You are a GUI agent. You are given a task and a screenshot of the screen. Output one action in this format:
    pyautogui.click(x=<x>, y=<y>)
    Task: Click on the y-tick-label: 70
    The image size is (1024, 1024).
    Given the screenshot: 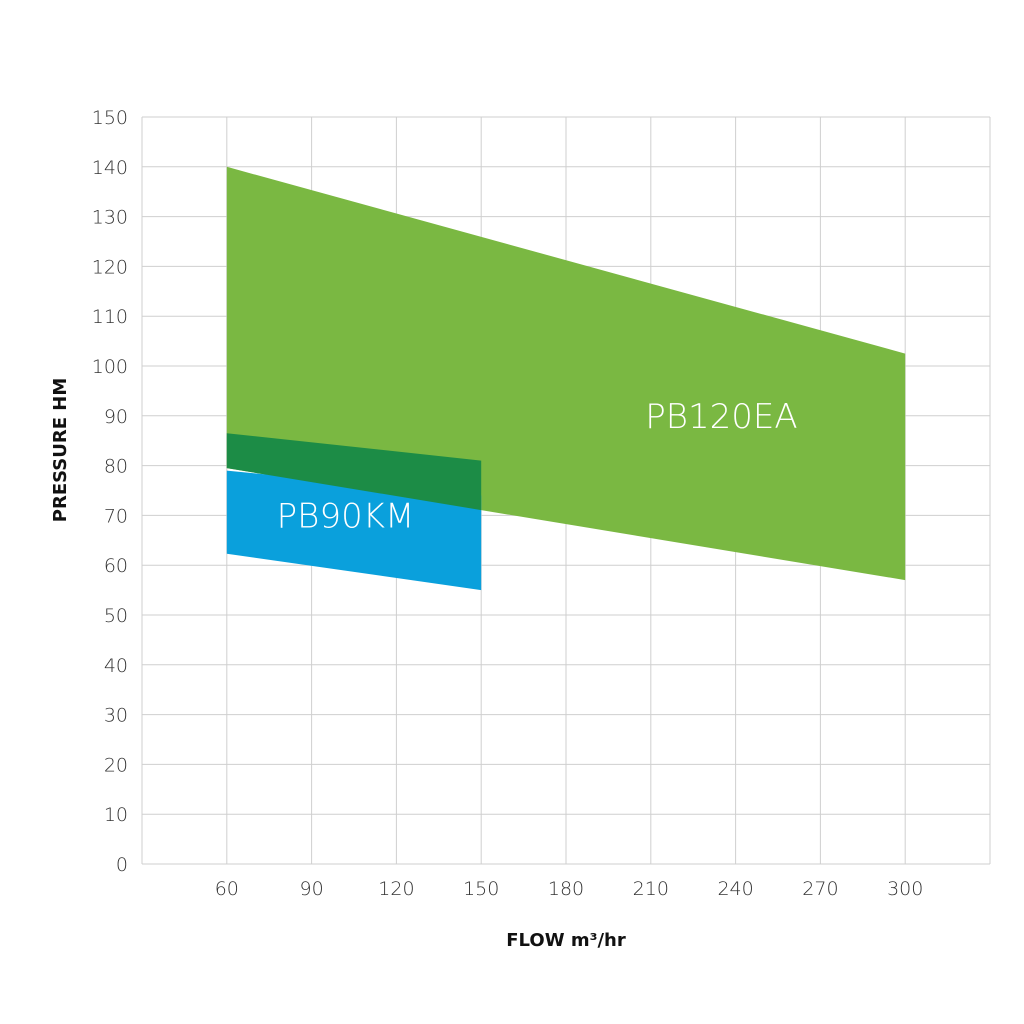 What is the action you would take?
    pyautogui.click(x=116, y=516)
    